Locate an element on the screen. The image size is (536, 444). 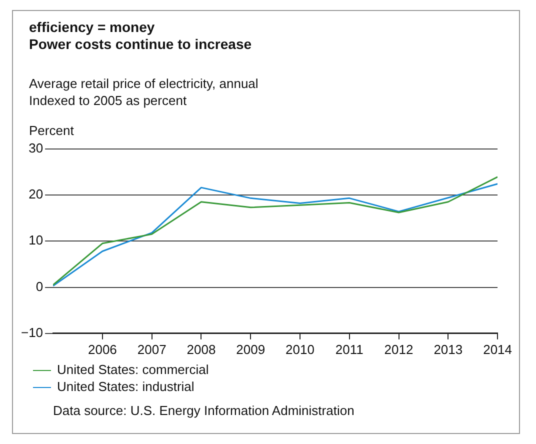
x-tick-label: 2013 is located at coordinates (448, 349).